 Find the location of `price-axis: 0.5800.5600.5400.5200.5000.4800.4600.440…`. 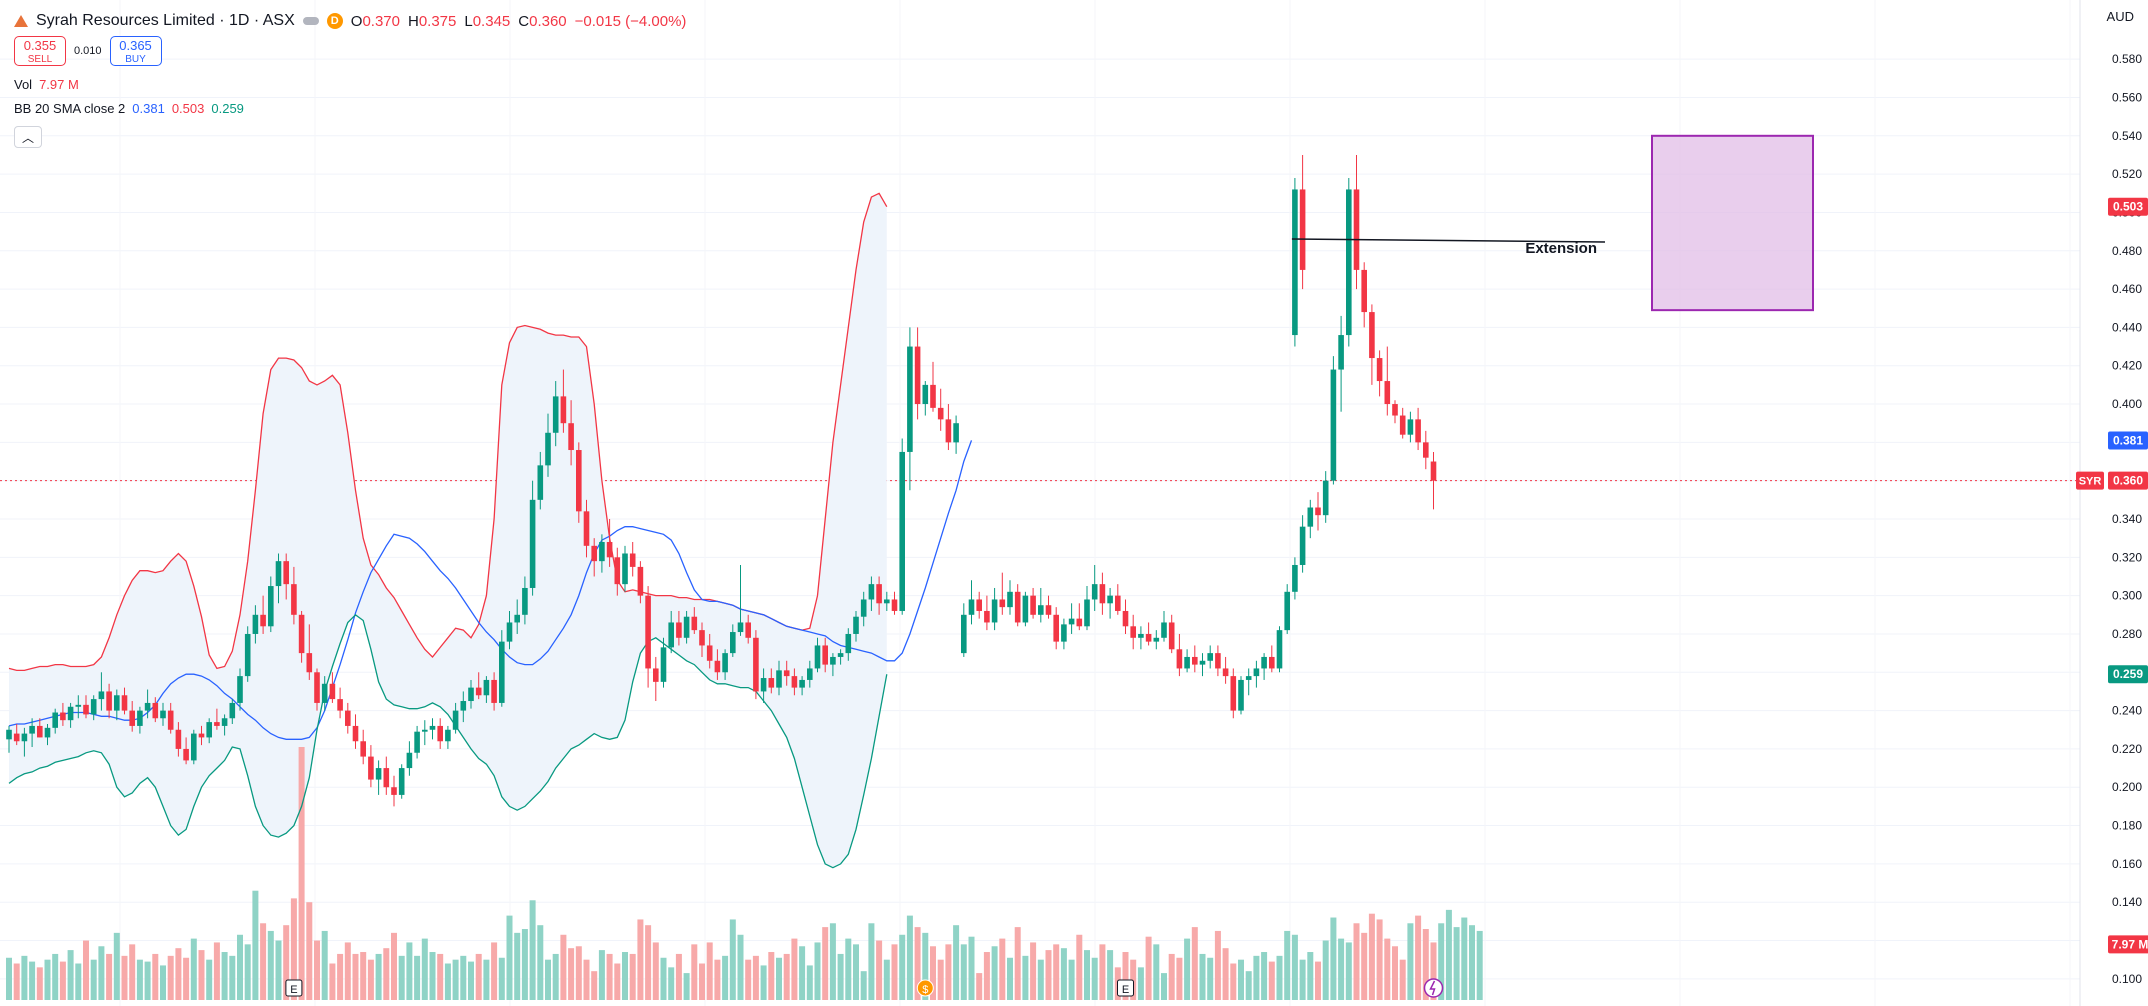

price-axis: 0.5800.5600.5400.5200.5000.4800.4600.440… is located at coordinates (2112, 503).